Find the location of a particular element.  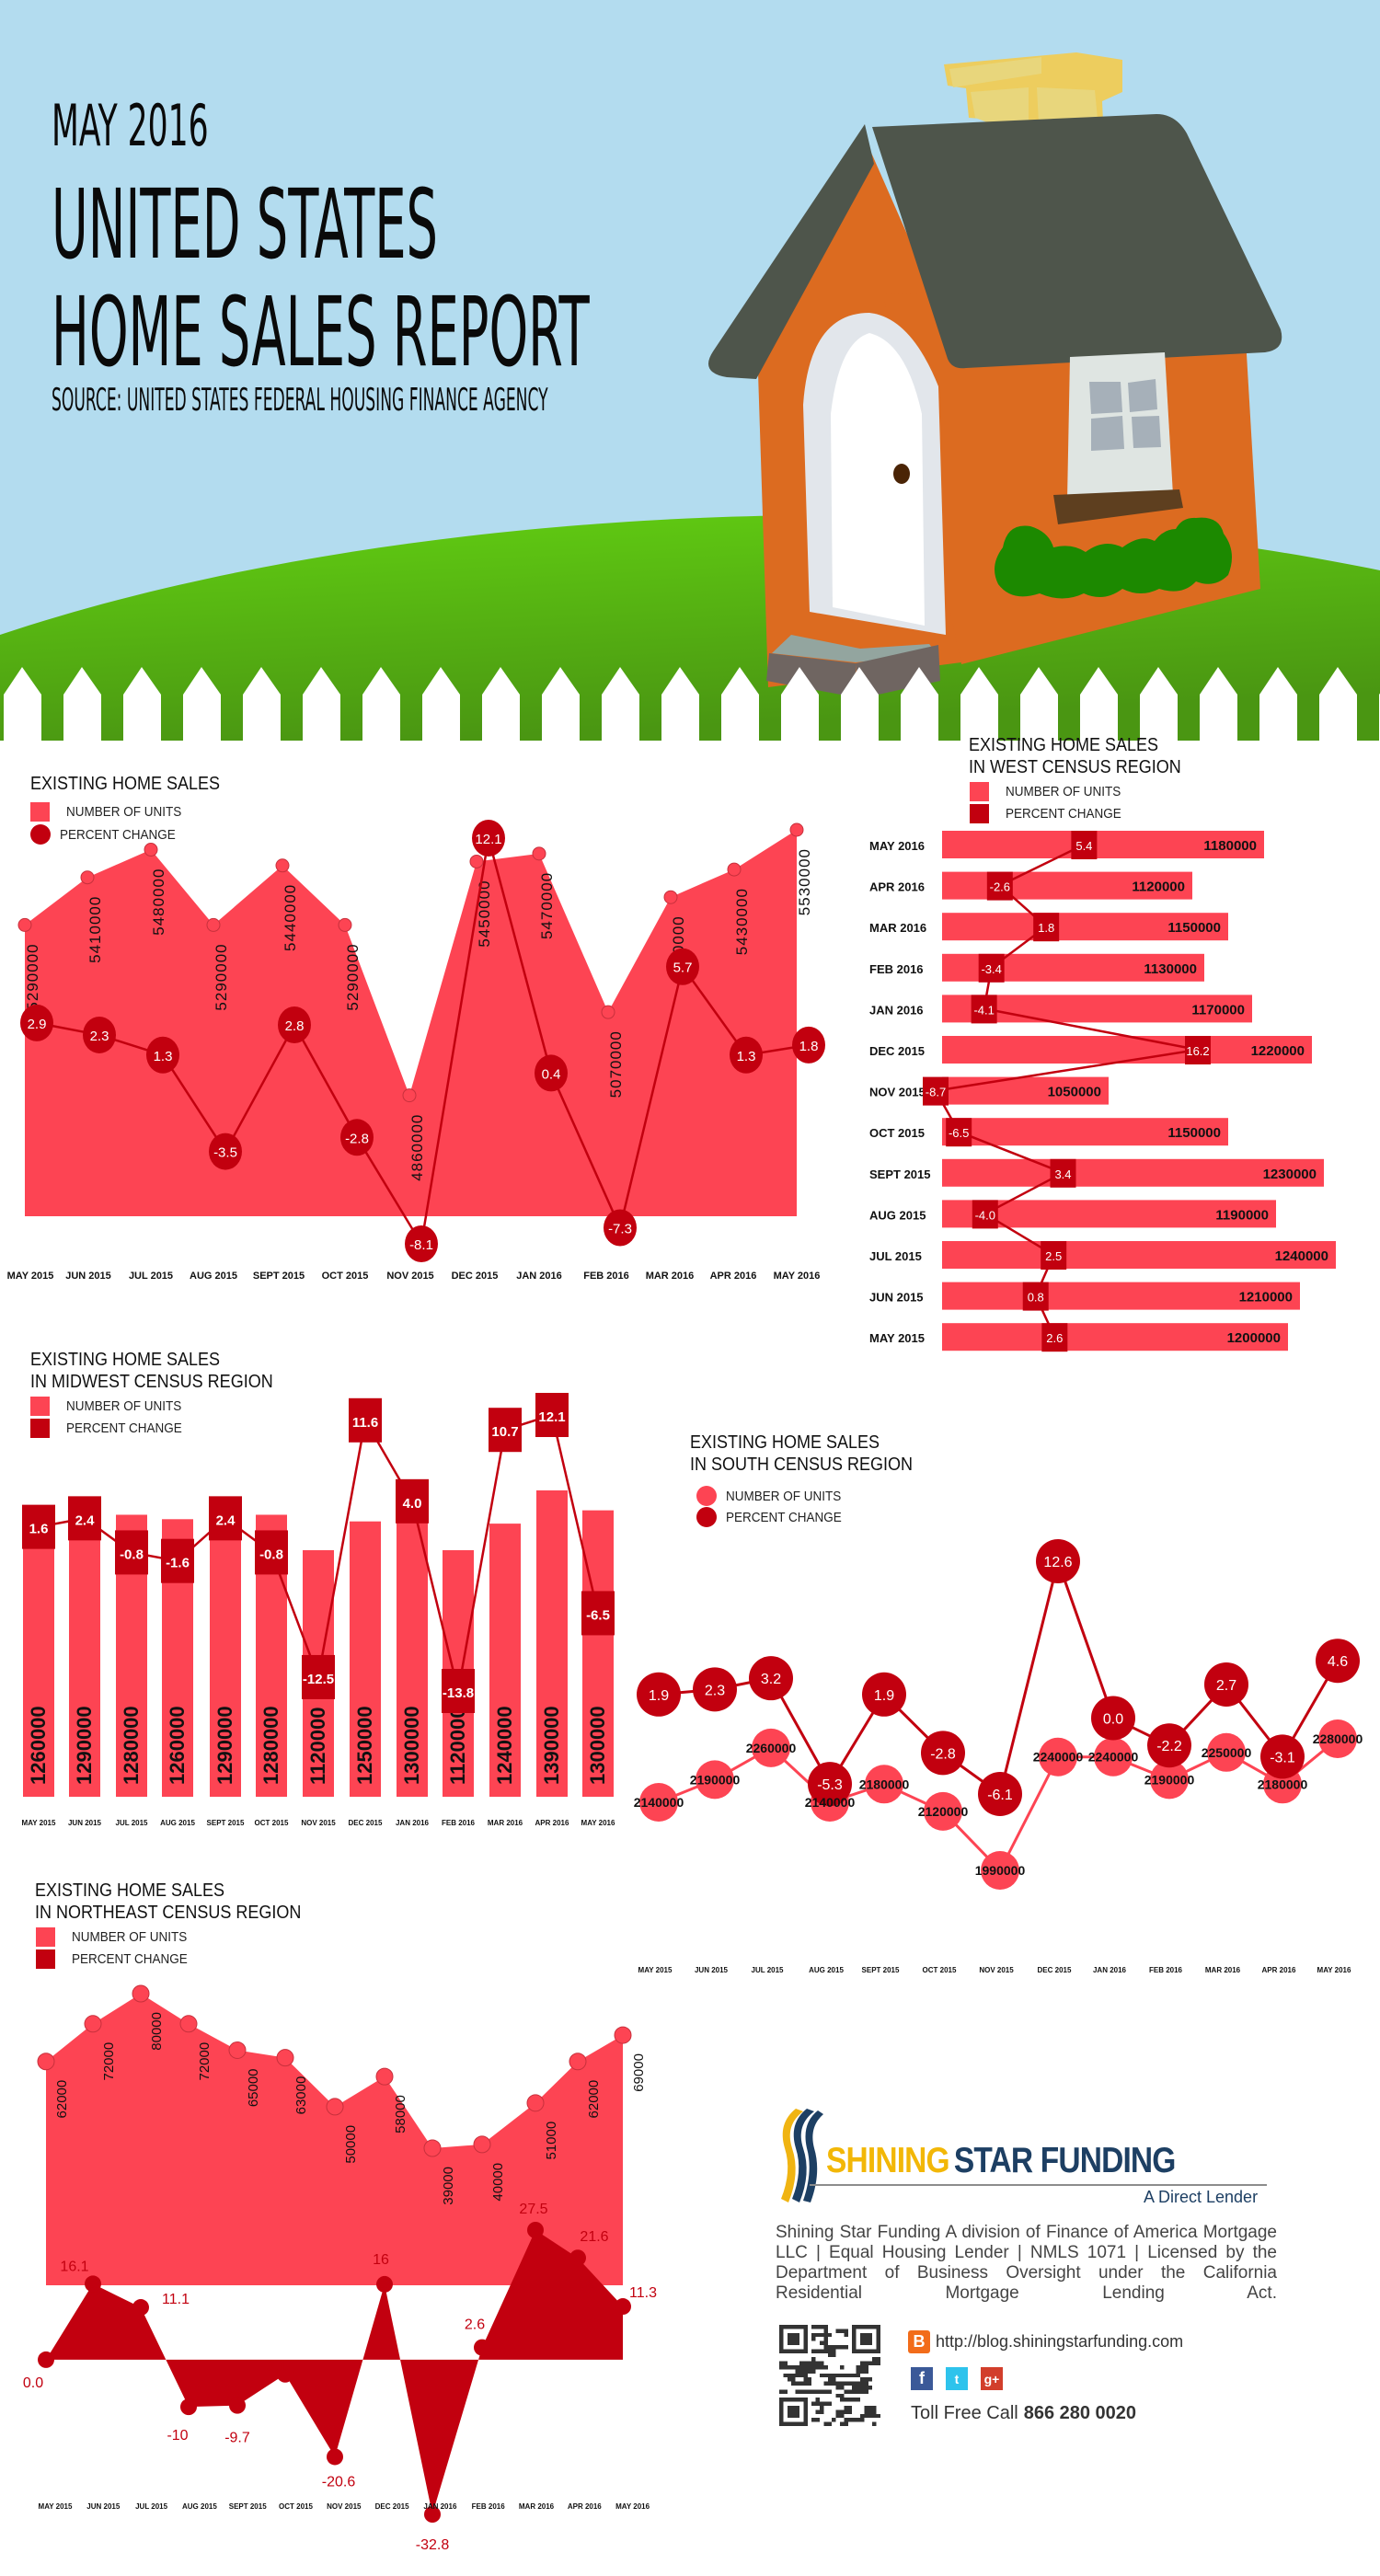

x-axis-label: APR 2016 is located at coordinates (552, 1823).